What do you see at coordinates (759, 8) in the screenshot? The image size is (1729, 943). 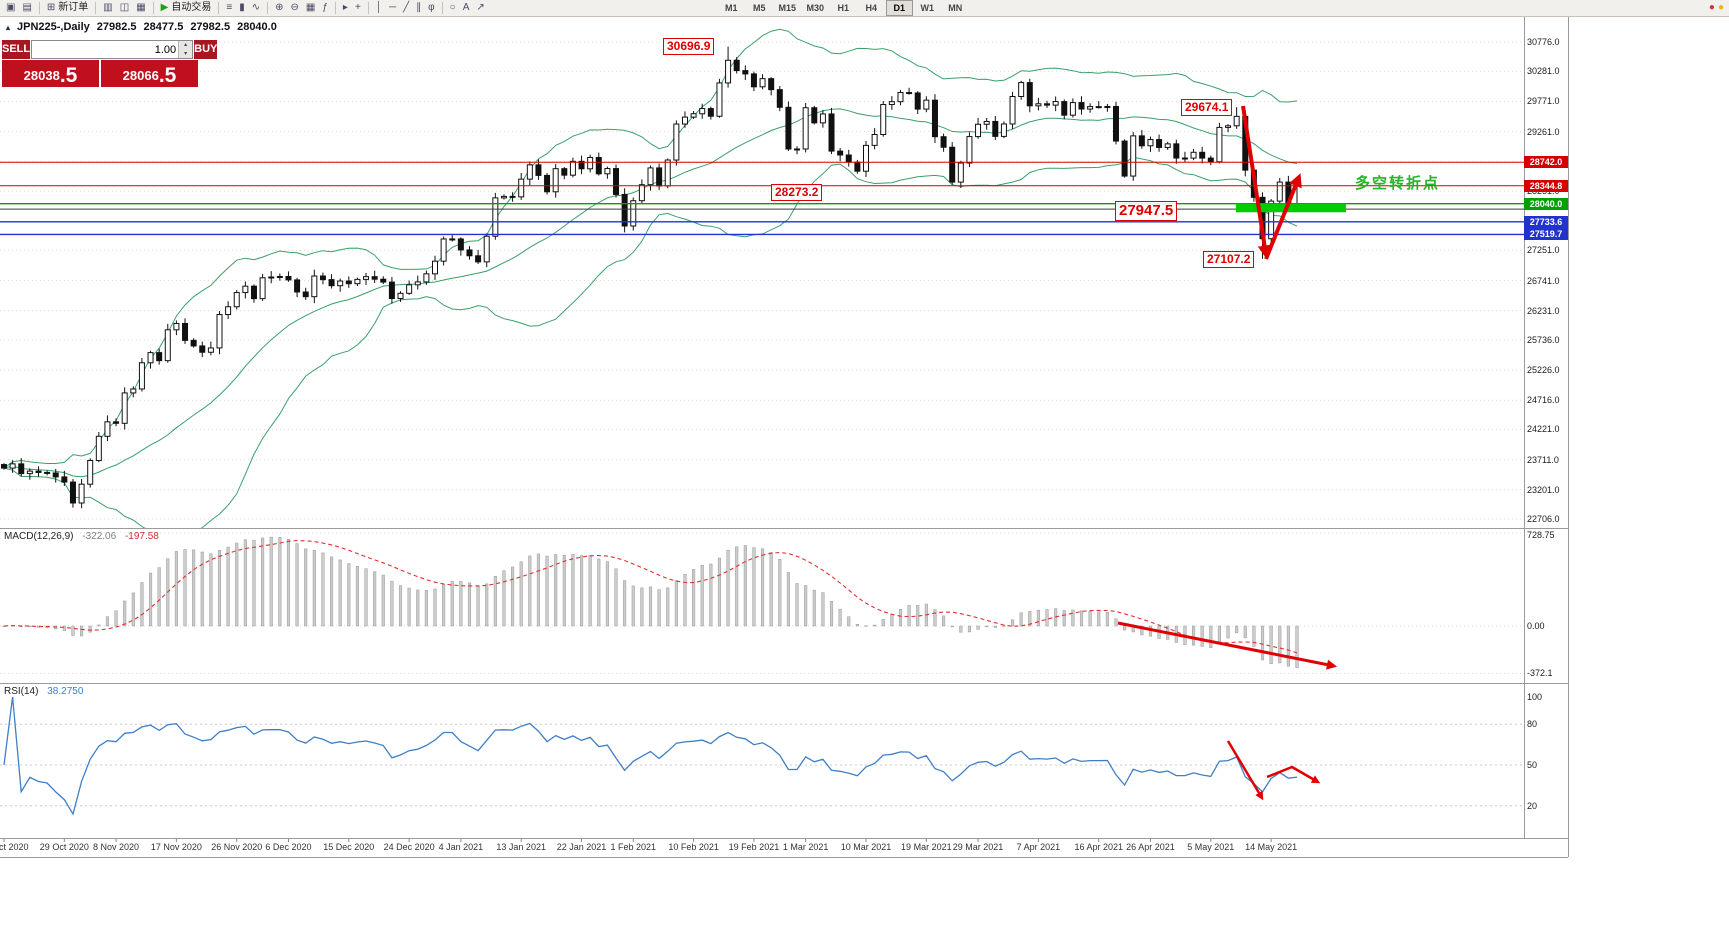 I see `timeframe-m5-button: M5` at bounding box center [759, 8].